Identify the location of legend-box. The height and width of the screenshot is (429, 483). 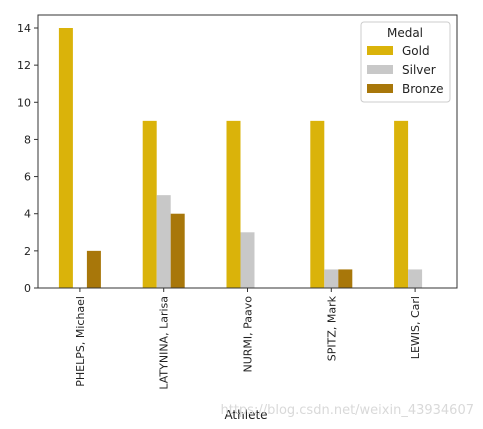
(405, 62).